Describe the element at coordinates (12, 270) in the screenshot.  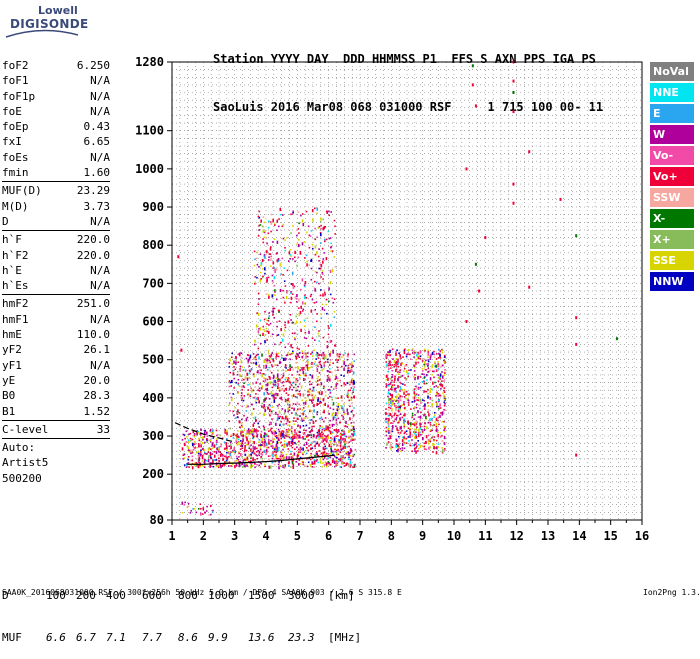
I see `param-name: h`E` at that location.